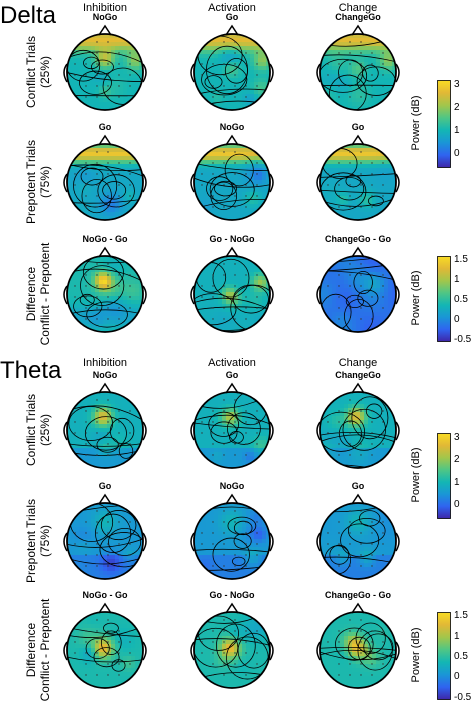  Describe the element at coordinates (232, 8) in the screenshot. I see `column-header: Activation` at that location.